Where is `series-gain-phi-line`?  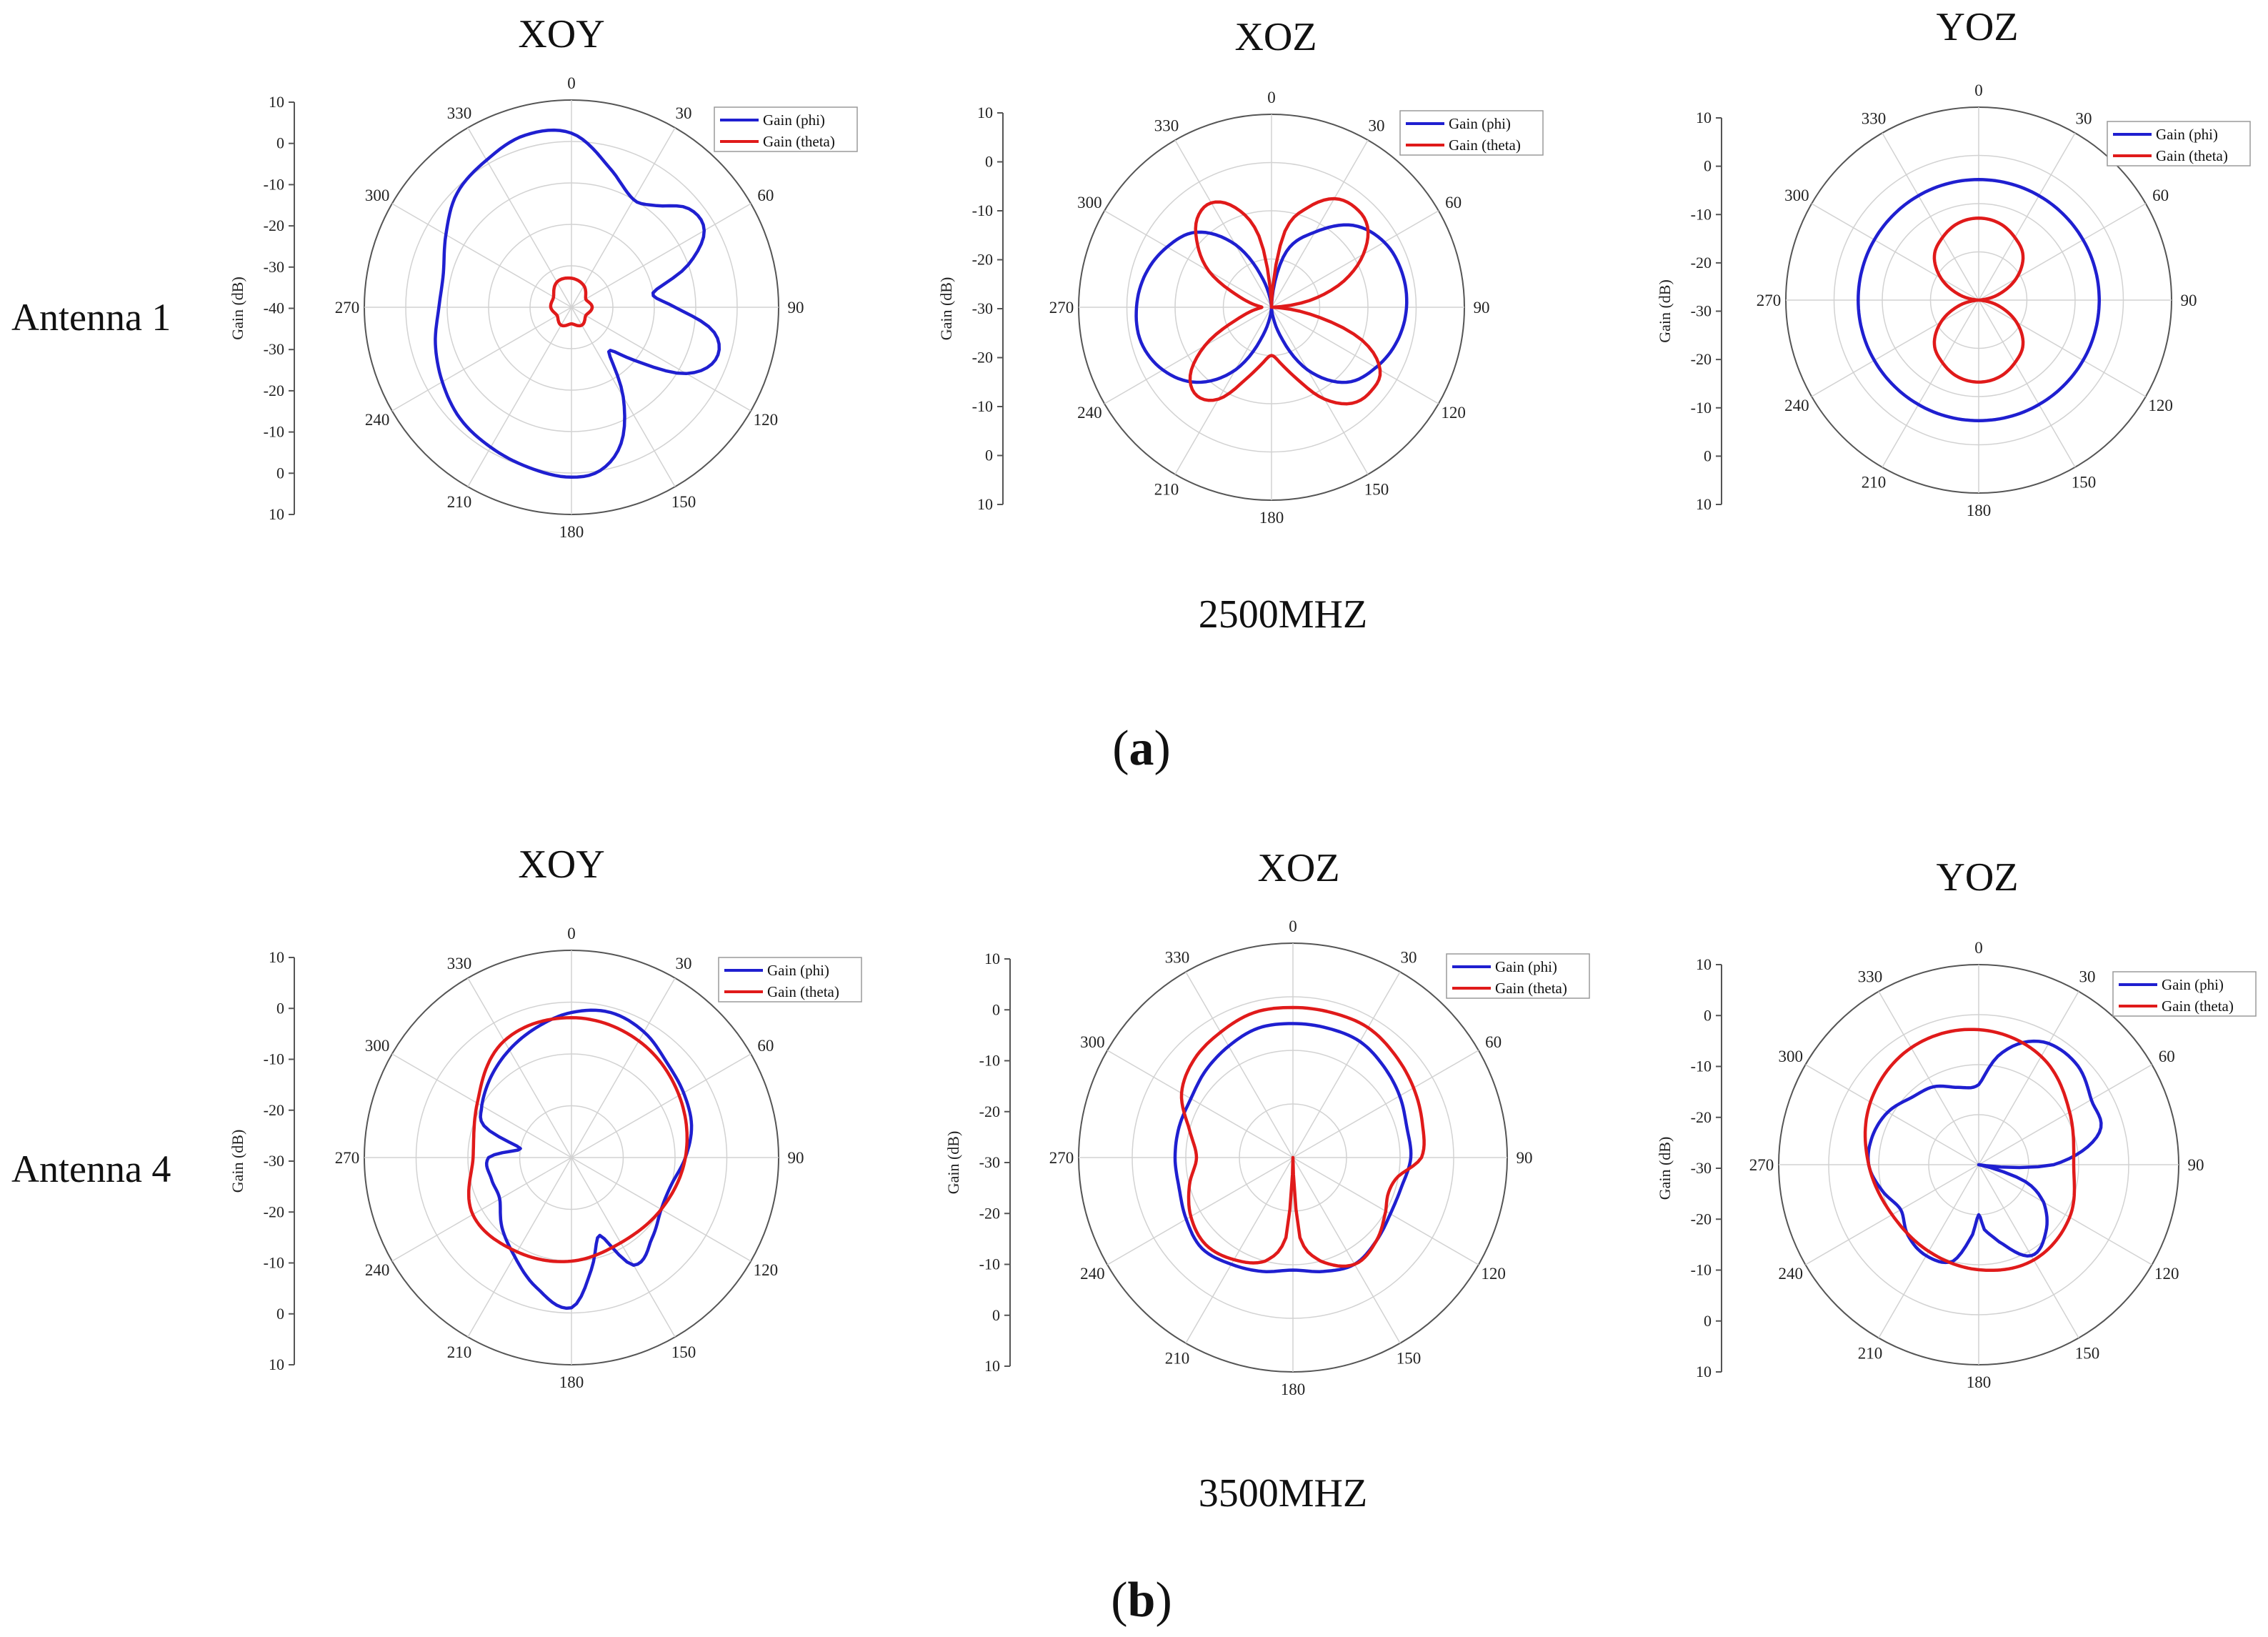
series-gain-phi-line is located at coordinates (586, 1159).